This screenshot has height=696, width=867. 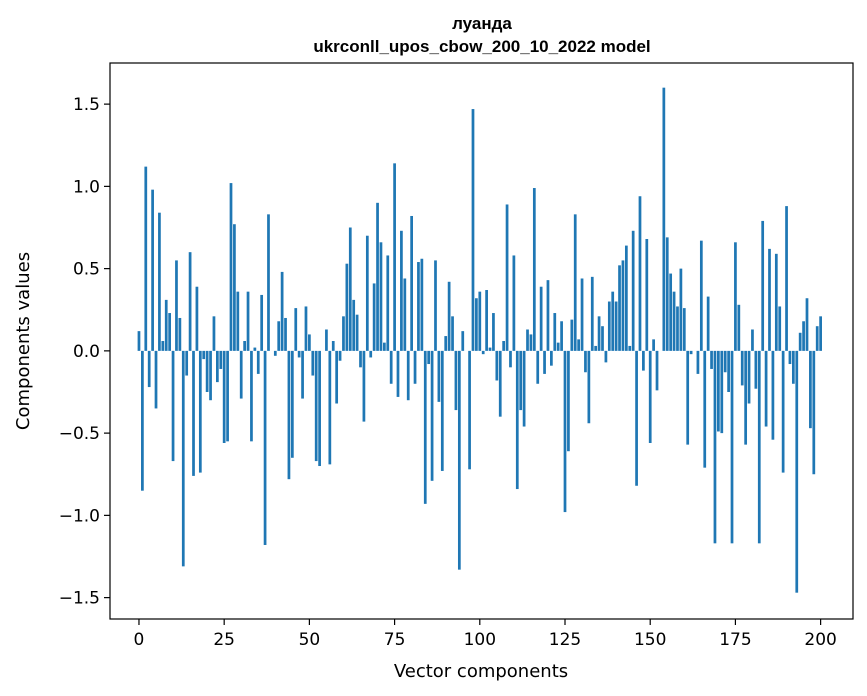 I want to click on y-tick-label: 1.5, so click(x=86, y=105).